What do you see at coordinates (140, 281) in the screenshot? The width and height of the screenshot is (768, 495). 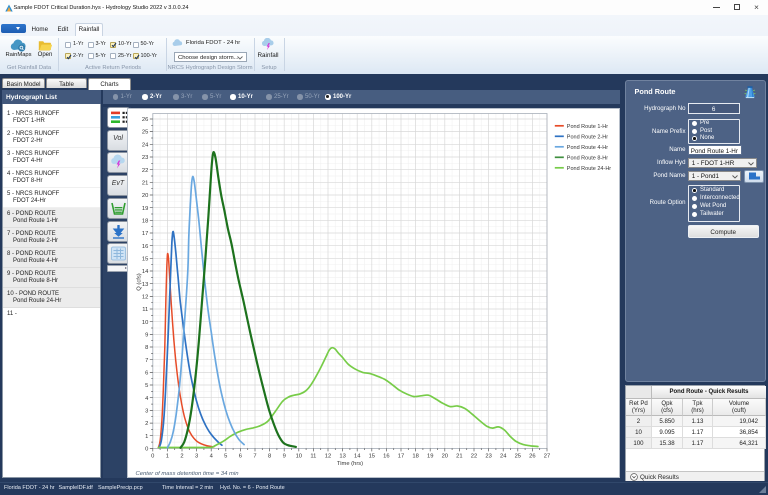 I see `svg-text: Q (cfs)` at bounding box center [140, 281].